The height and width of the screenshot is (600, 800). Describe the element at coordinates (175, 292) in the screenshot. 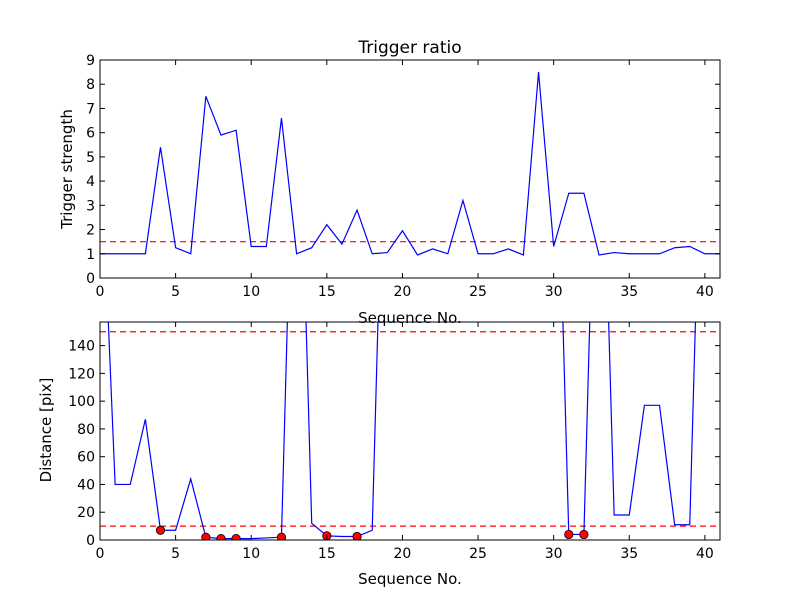

I see `top-chart-xtick-label-1: 5` at that location.